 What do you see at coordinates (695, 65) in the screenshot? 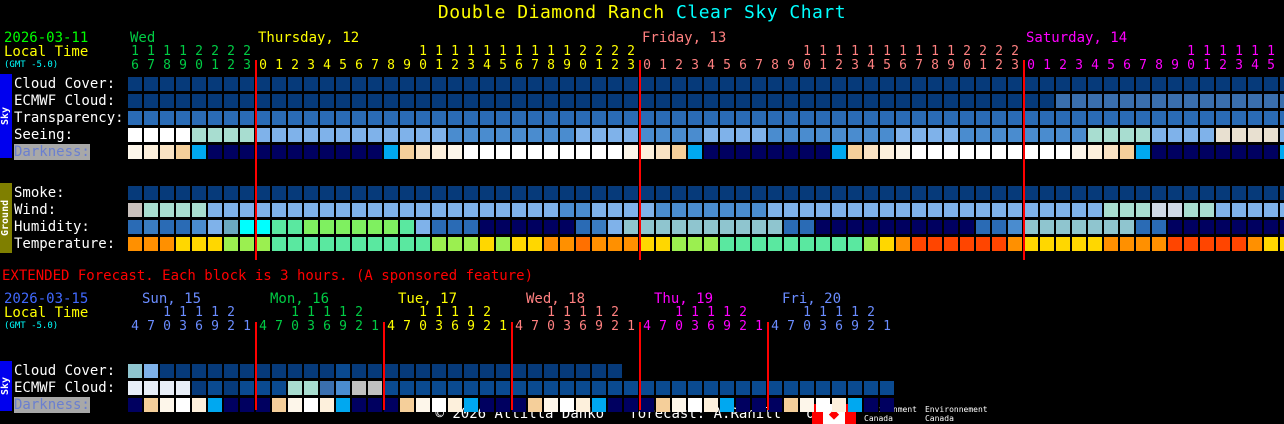
I see `hour-ones: 3` at bounding box center [695, 65].